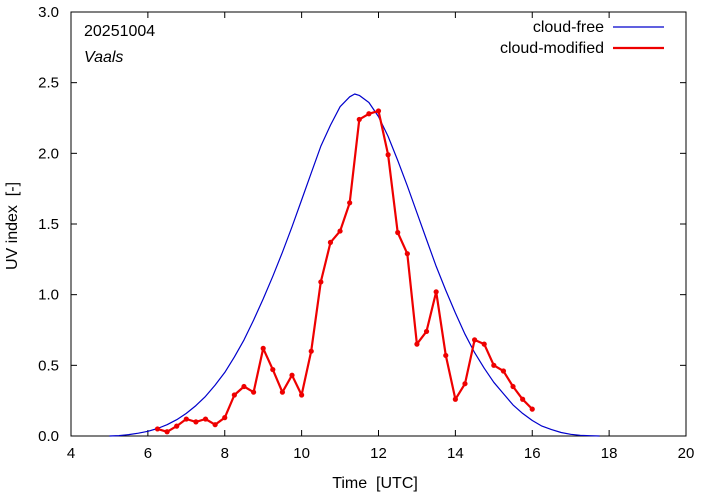  I want to click on y-axis-title: UV index [-], so click(12, 226).